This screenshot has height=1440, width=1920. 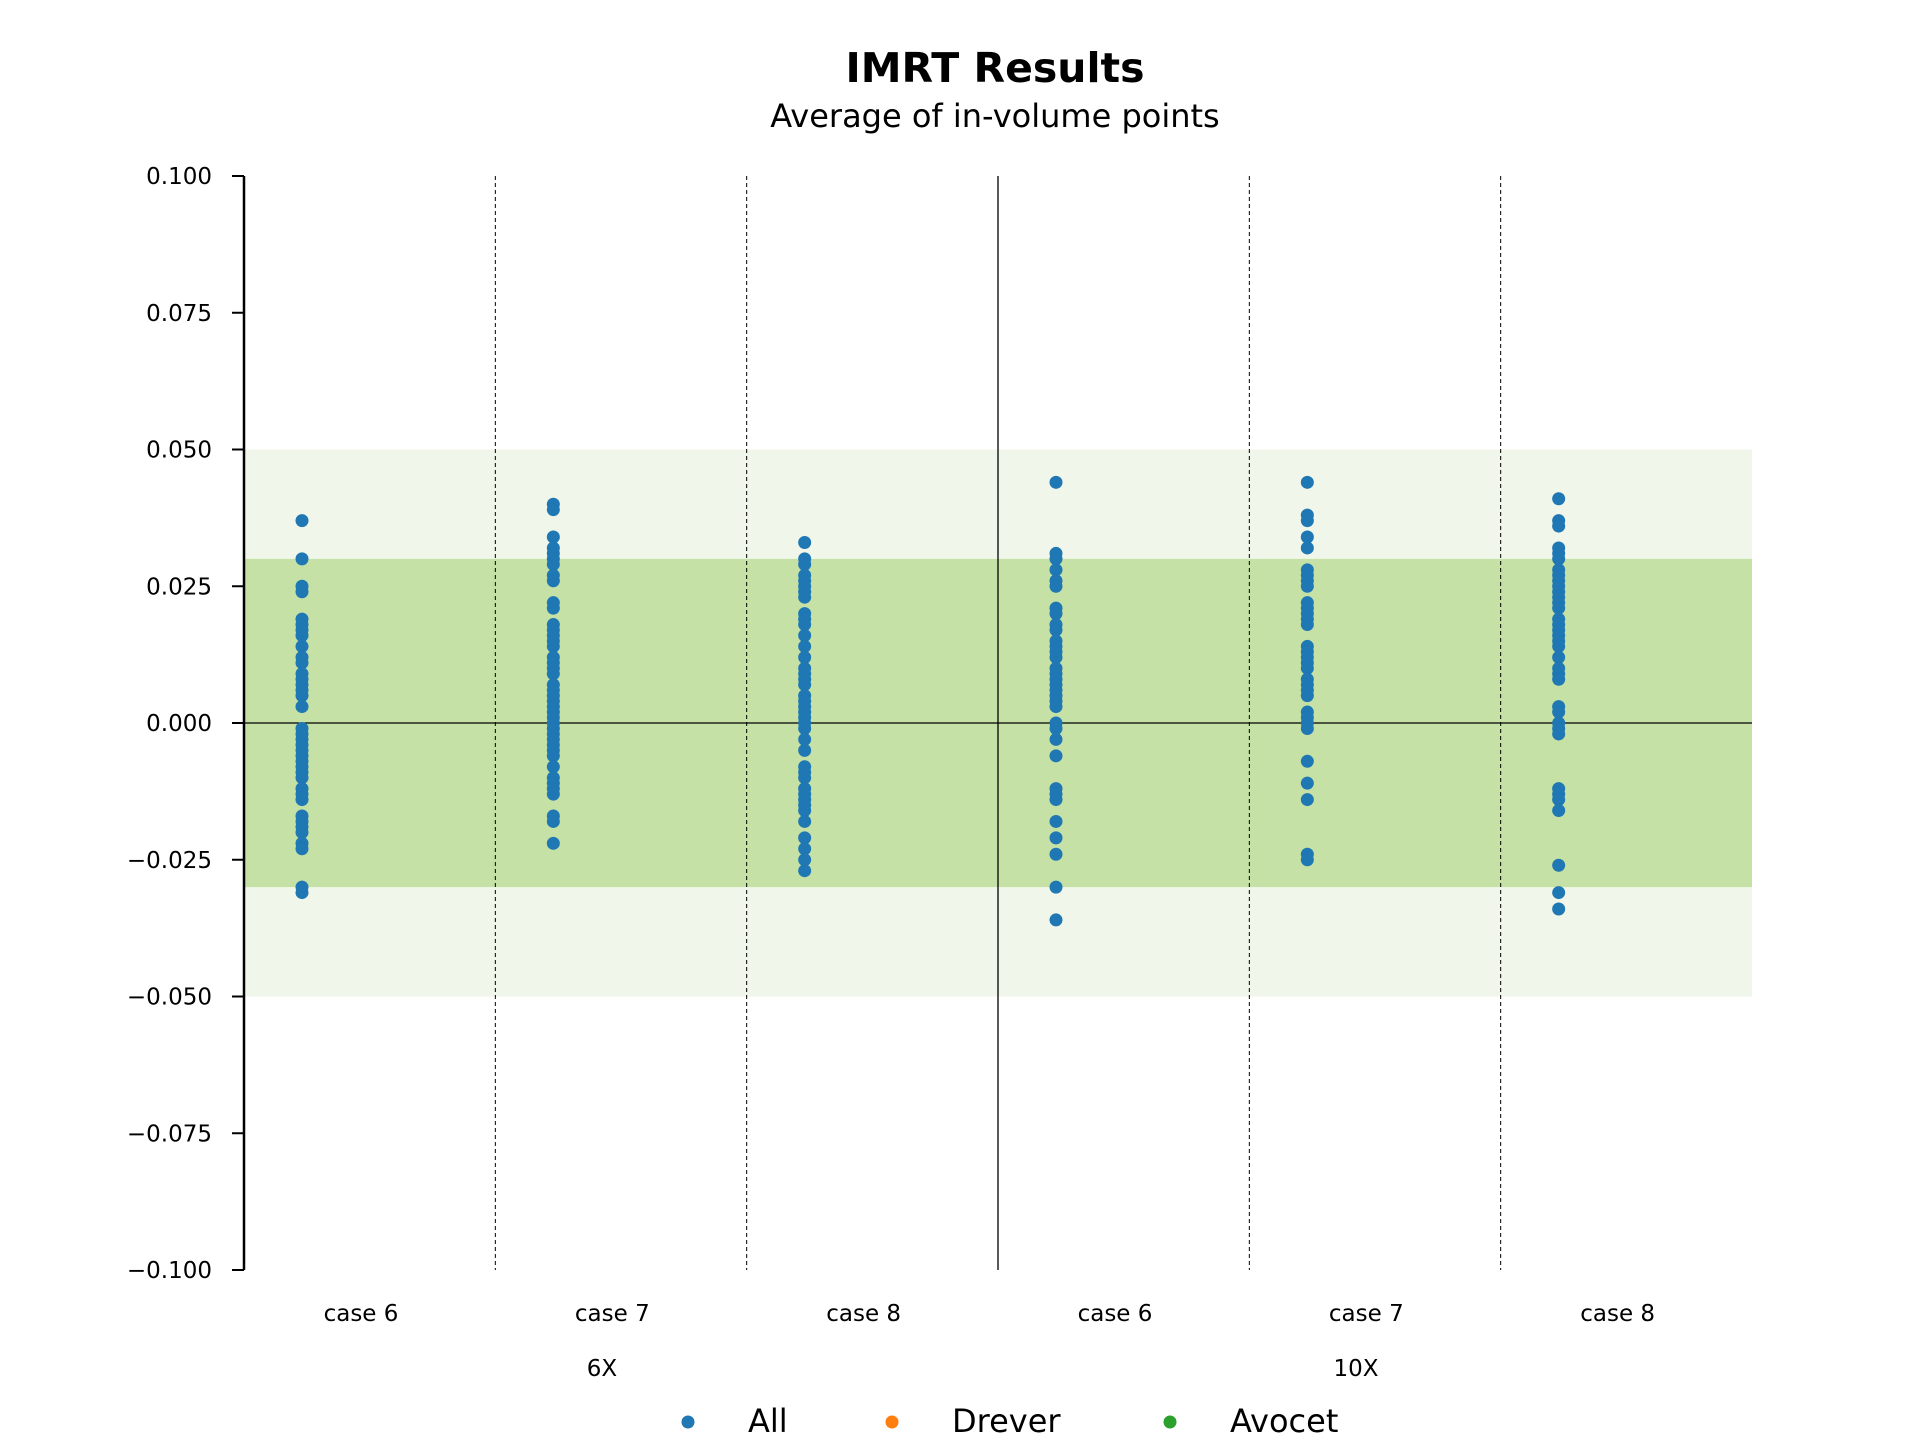 I want to click on group-labels: 6X 10X, so click(x=983, y=1369).